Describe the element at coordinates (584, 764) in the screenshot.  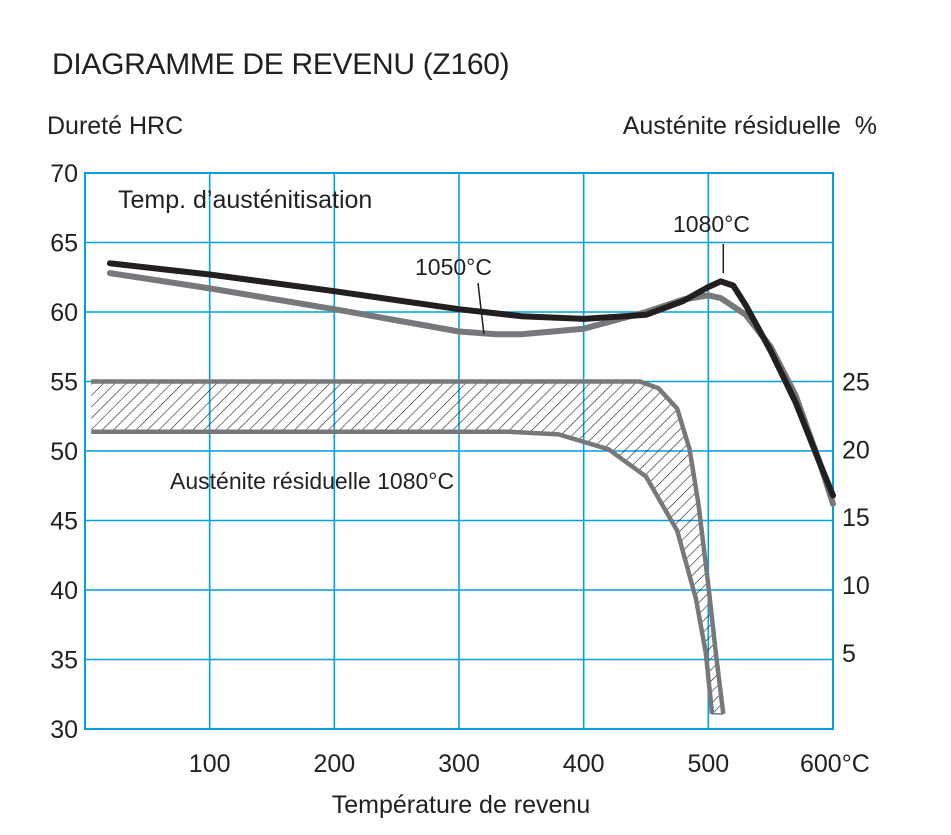
I see `x-tick-label: 400` at that location.